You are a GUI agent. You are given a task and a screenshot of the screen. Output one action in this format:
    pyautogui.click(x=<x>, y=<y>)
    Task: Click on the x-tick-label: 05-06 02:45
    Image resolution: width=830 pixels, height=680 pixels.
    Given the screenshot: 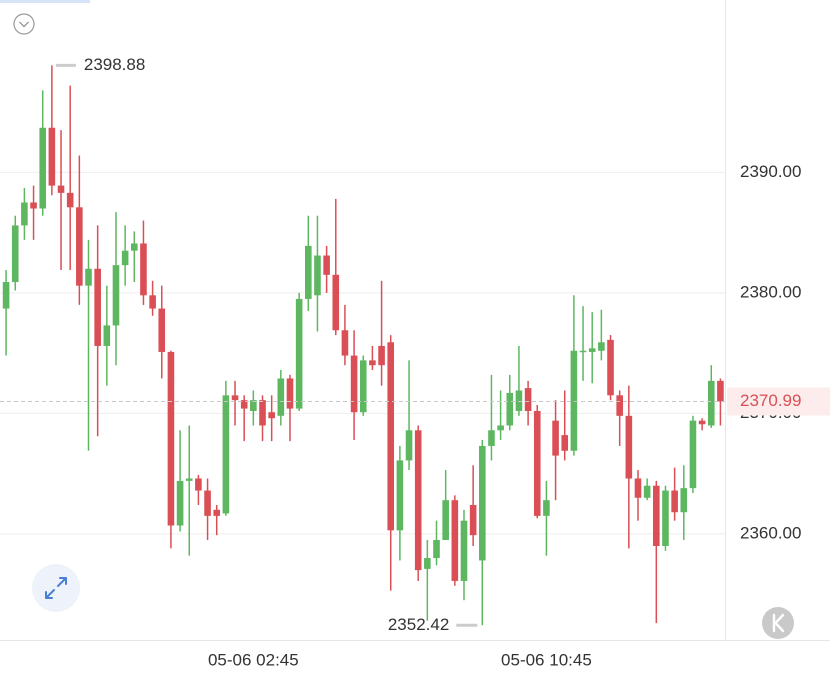 What is the action you would take?
    pyautogui.click(x=253, y=659)
    